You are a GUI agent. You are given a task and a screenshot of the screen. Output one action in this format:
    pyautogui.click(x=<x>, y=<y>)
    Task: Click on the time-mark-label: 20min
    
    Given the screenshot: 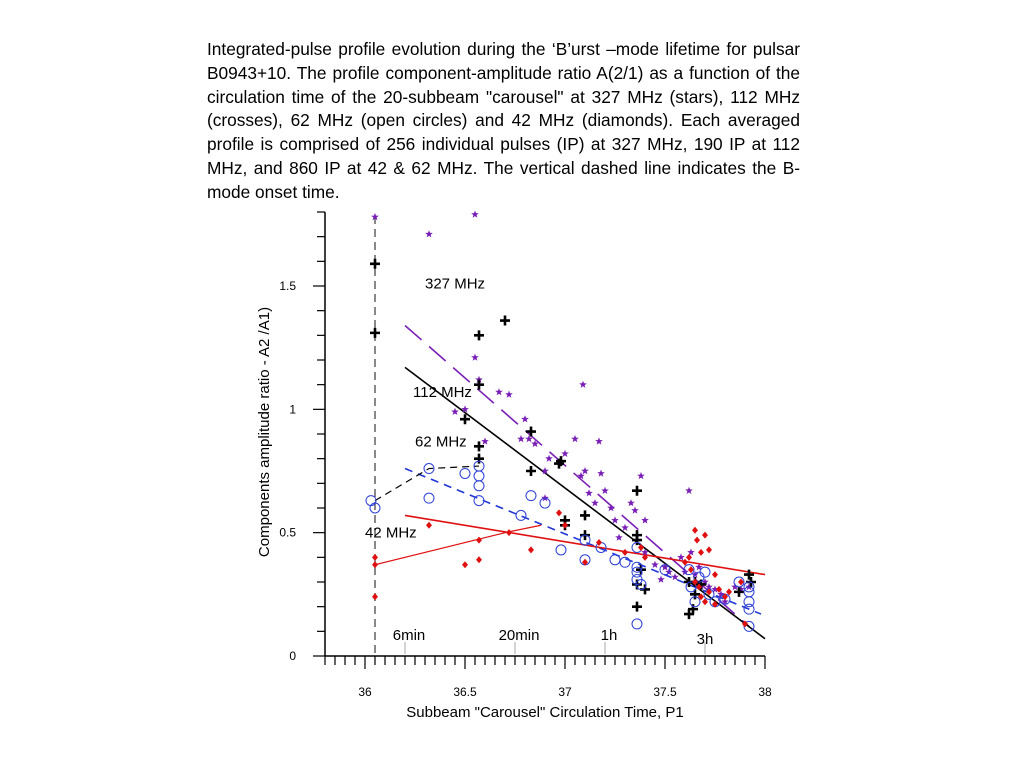 What is the action you would take?
    pyautogui.click(x=519, y=635)
    